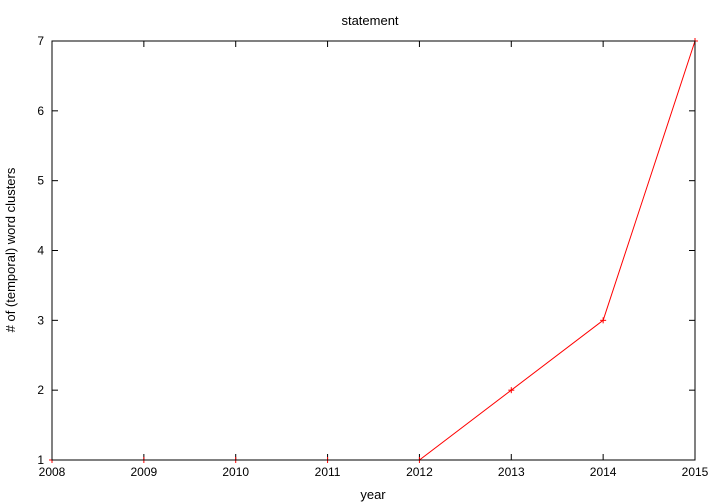 The image size is (720, 504). I want to click on x-tick-label: 2014, so click(603, 472).